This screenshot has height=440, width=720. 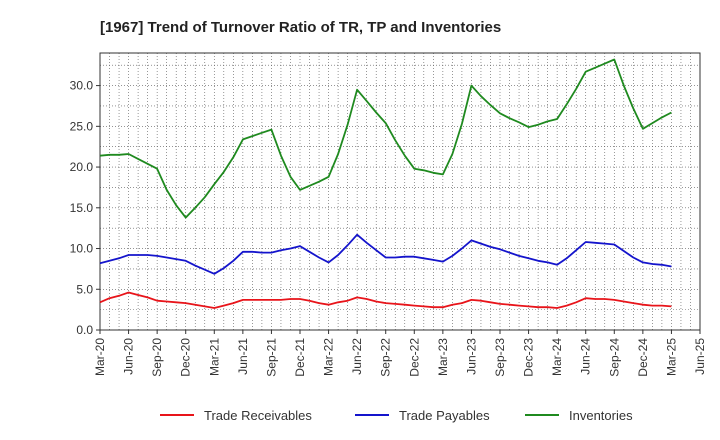 I want to click on x-tick-label: Jun-23, so click(x=471, y=356).